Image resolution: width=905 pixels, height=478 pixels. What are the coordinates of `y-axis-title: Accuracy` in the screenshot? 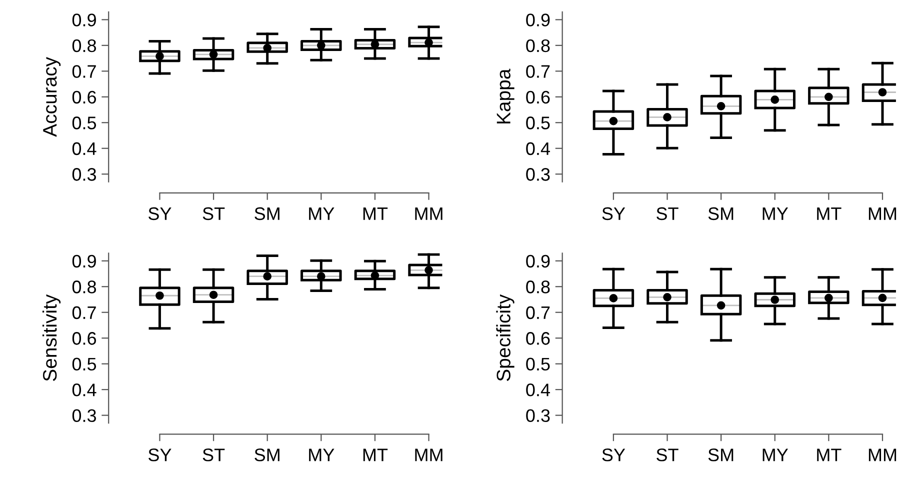 It's located at (52, 96).